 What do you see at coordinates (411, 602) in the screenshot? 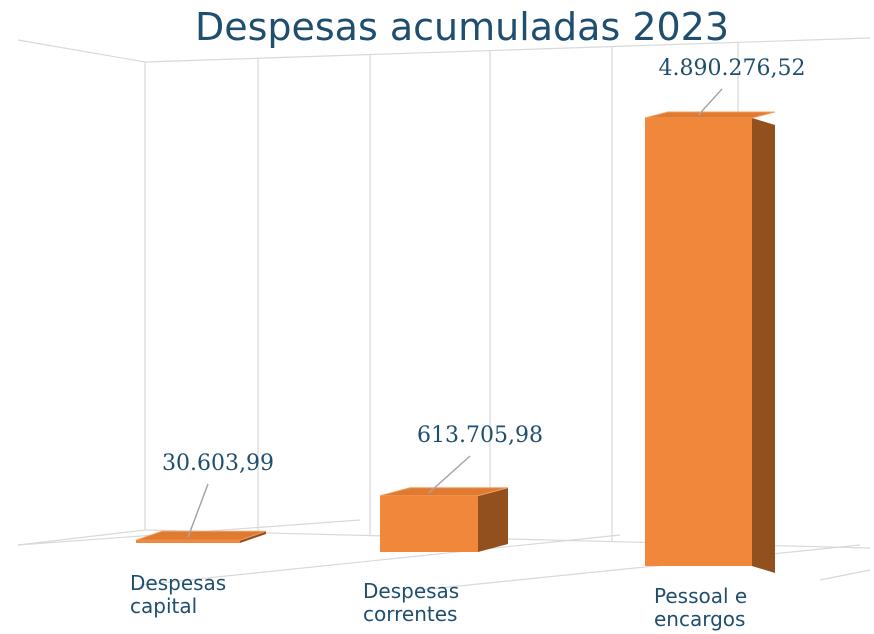
I see `category-label: Despesas correntes` at bounding box center [411, 602].